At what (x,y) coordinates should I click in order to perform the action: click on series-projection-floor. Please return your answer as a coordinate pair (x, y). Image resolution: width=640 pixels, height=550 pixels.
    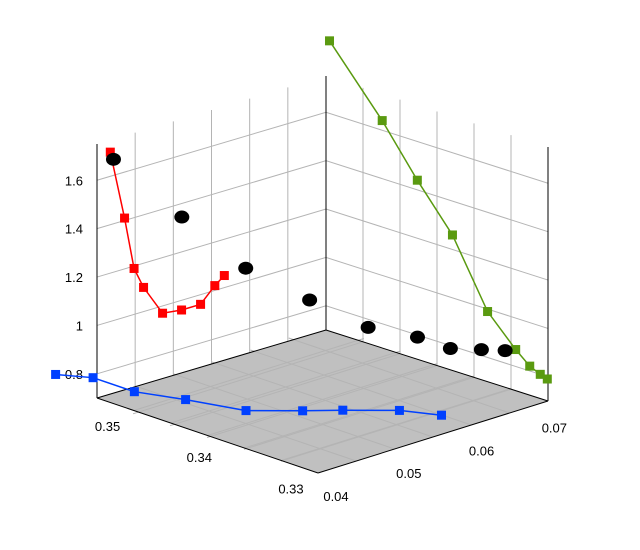
    Looking at the image, I should click on (249, 394).